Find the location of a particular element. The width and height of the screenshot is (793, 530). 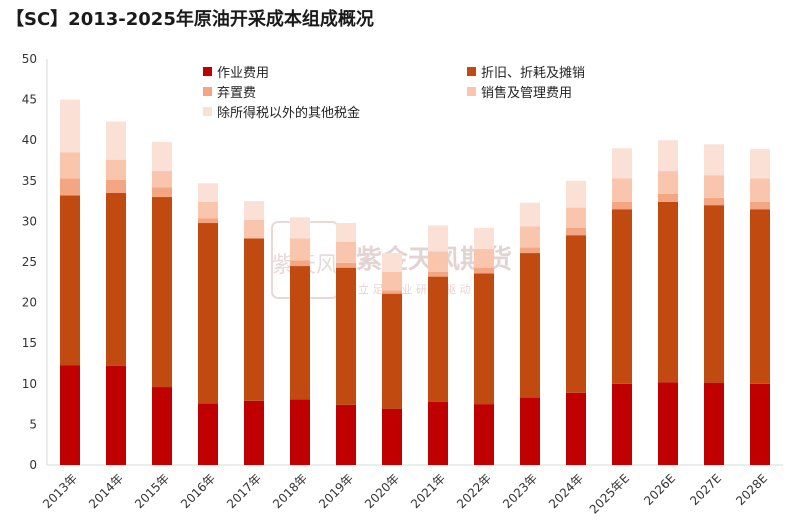

x-tick-label: 2027E is located at coordinates (705, 489).